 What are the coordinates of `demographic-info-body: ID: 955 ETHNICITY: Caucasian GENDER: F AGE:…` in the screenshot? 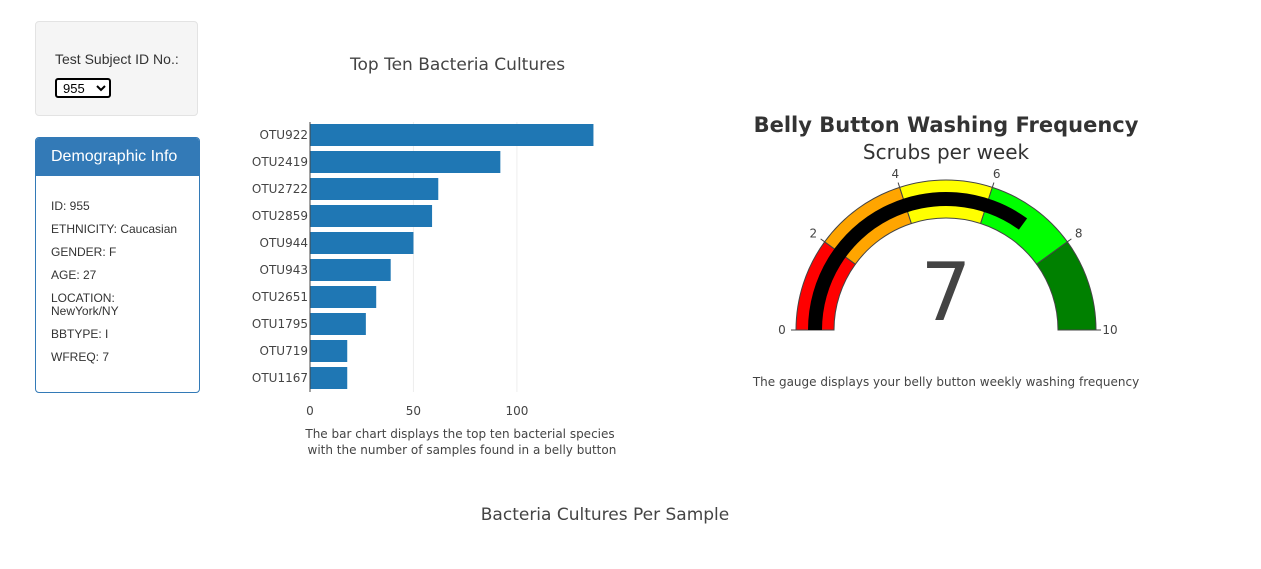 It's located at (117, 270).